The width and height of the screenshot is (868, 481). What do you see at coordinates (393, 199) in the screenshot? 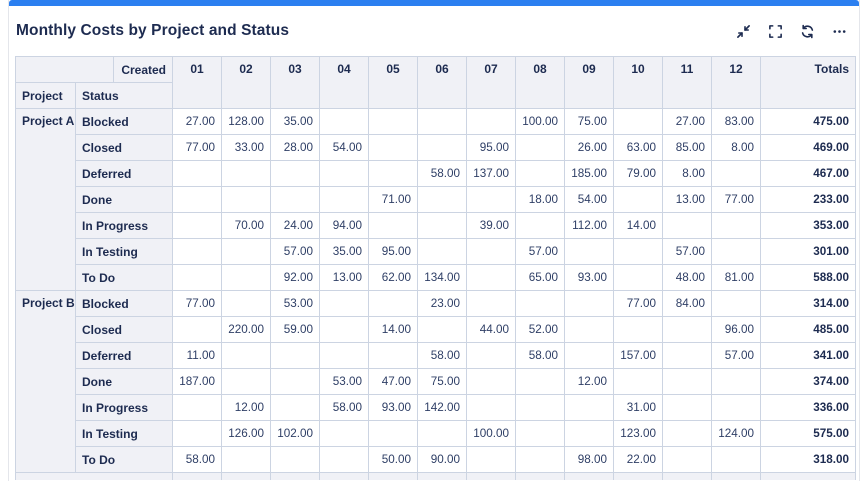
I see `value-cell: 71.00` at bounding box center [393, 199].